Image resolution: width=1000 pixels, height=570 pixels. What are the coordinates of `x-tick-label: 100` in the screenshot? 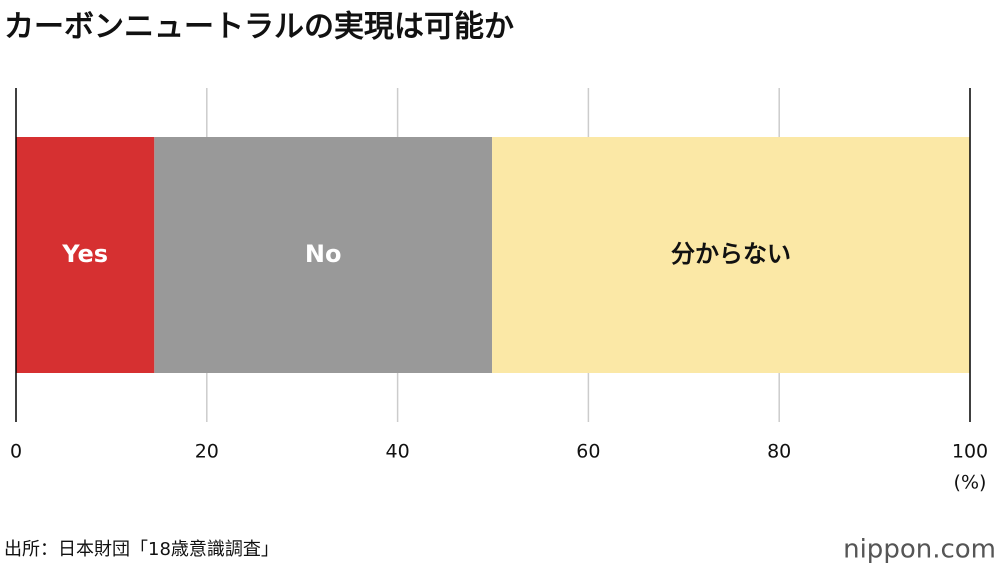 It's located at (970, 452).